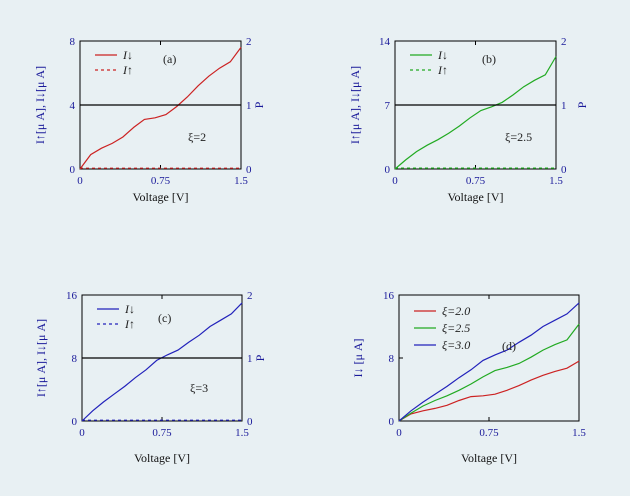 The image size is (630, 496). I want to click on annotation: ξ=2.5, so click(518, 137).